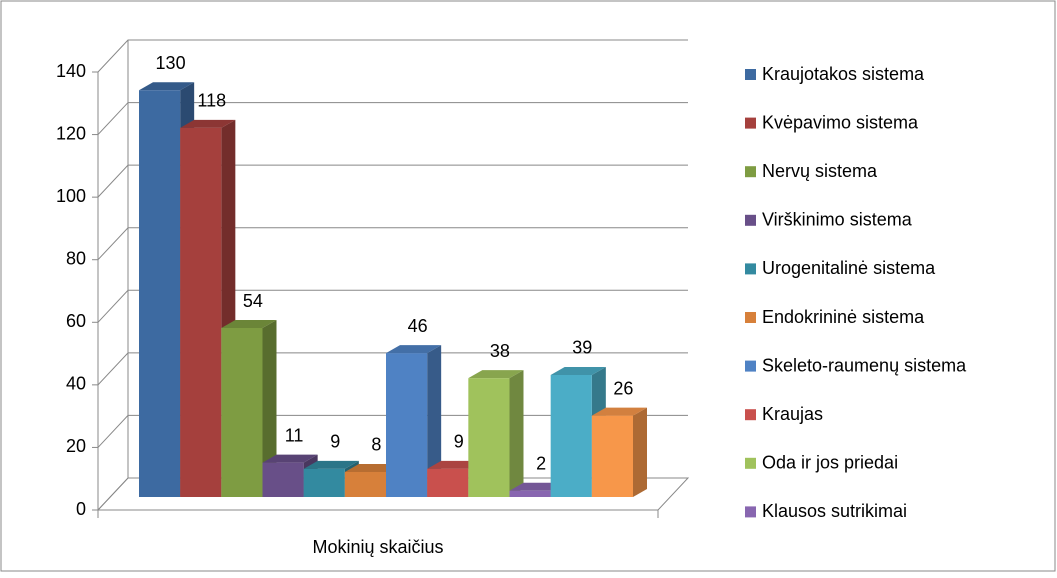 The width and height of the screenshot is (1057, 578). I want to click on legend-label: Skeleto-raumenų sistema, so click(864, 365).